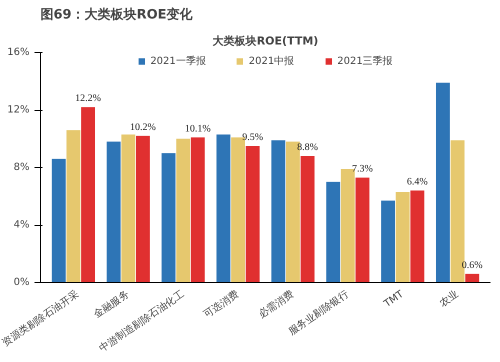 The width and height of the screenshot is (500, 362). Describe the element at coordinates (197, 128) in the screenshot. I see `data-label: 10.1%` at that location.